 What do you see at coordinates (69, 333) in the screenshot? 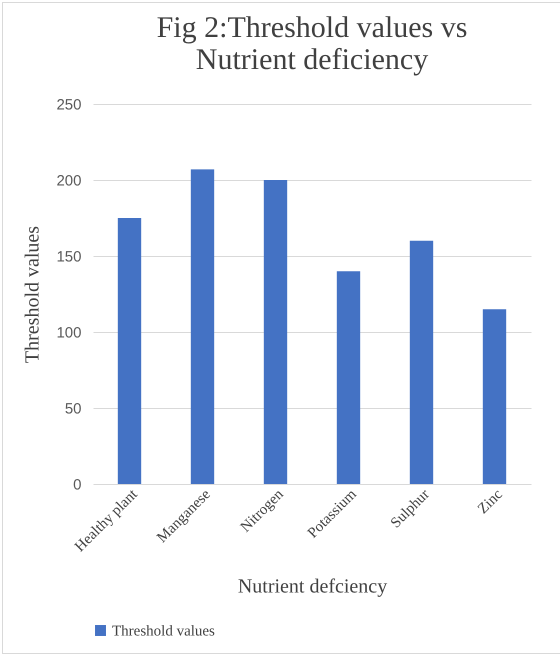
I see `y-tick-label: 100` at bounding box center [69, 333].